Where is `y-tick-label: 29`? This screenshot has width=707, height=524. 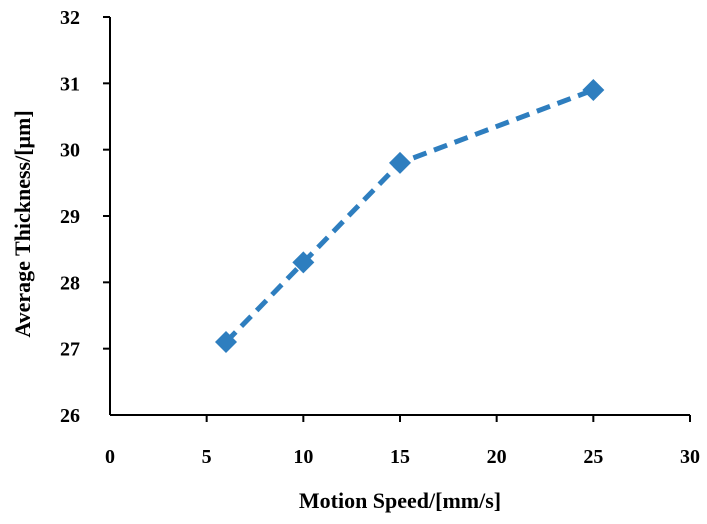 y-tick-label: 29 is located at coordinates (70, 217).